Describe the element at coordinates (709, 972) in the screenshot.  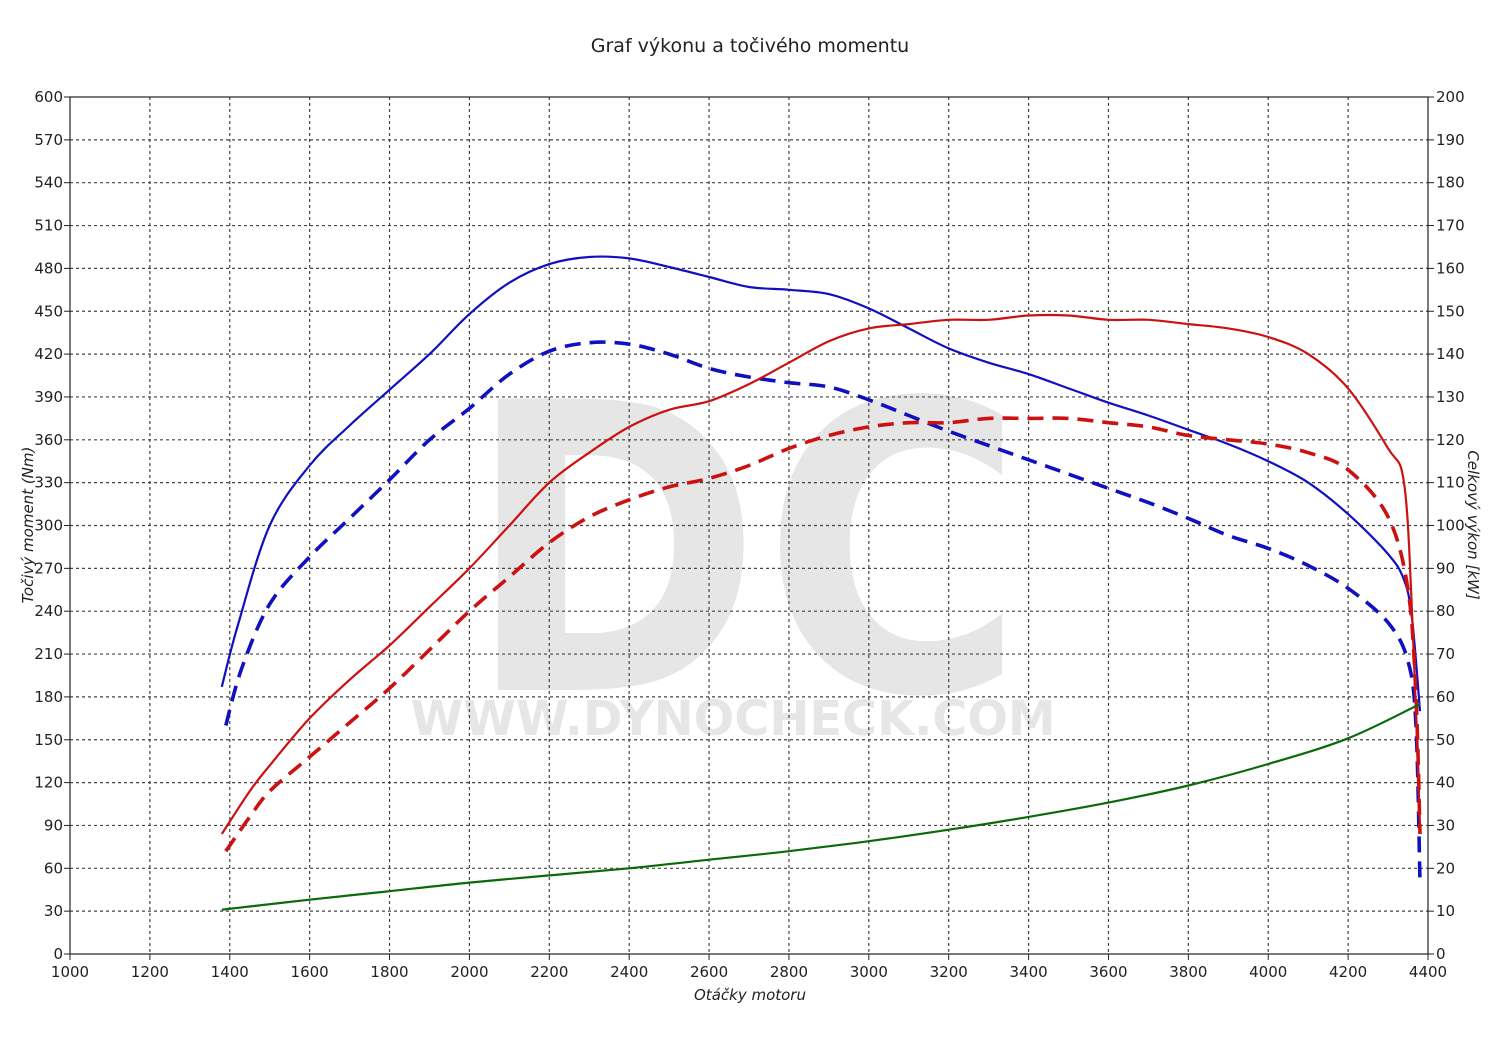
I see `x-tick-label: 2600` at that location.